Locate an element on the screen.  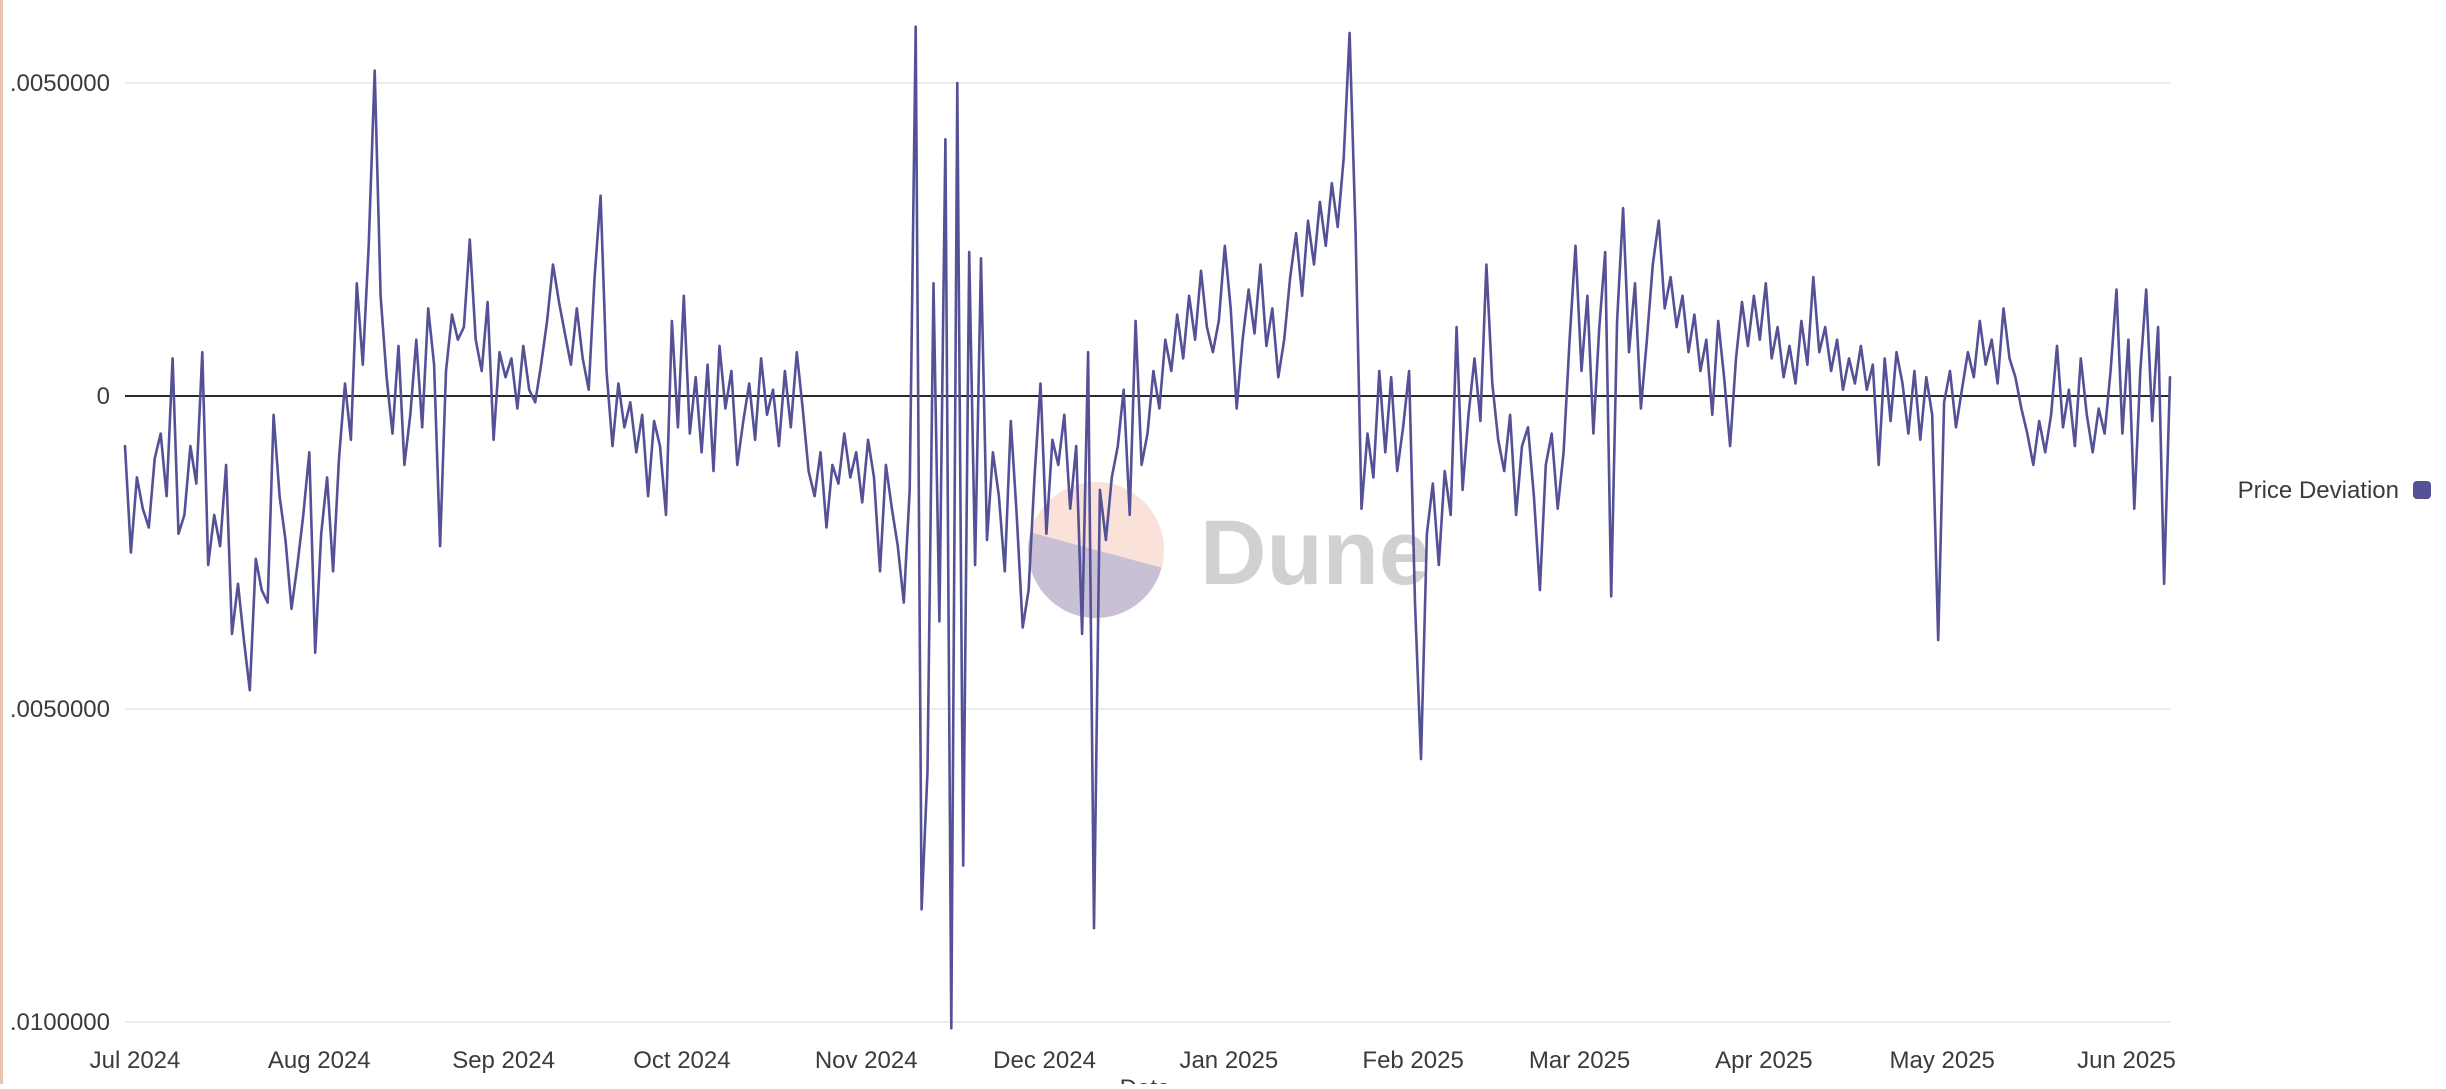
left-border-accent is located at coordinates (1, 542).